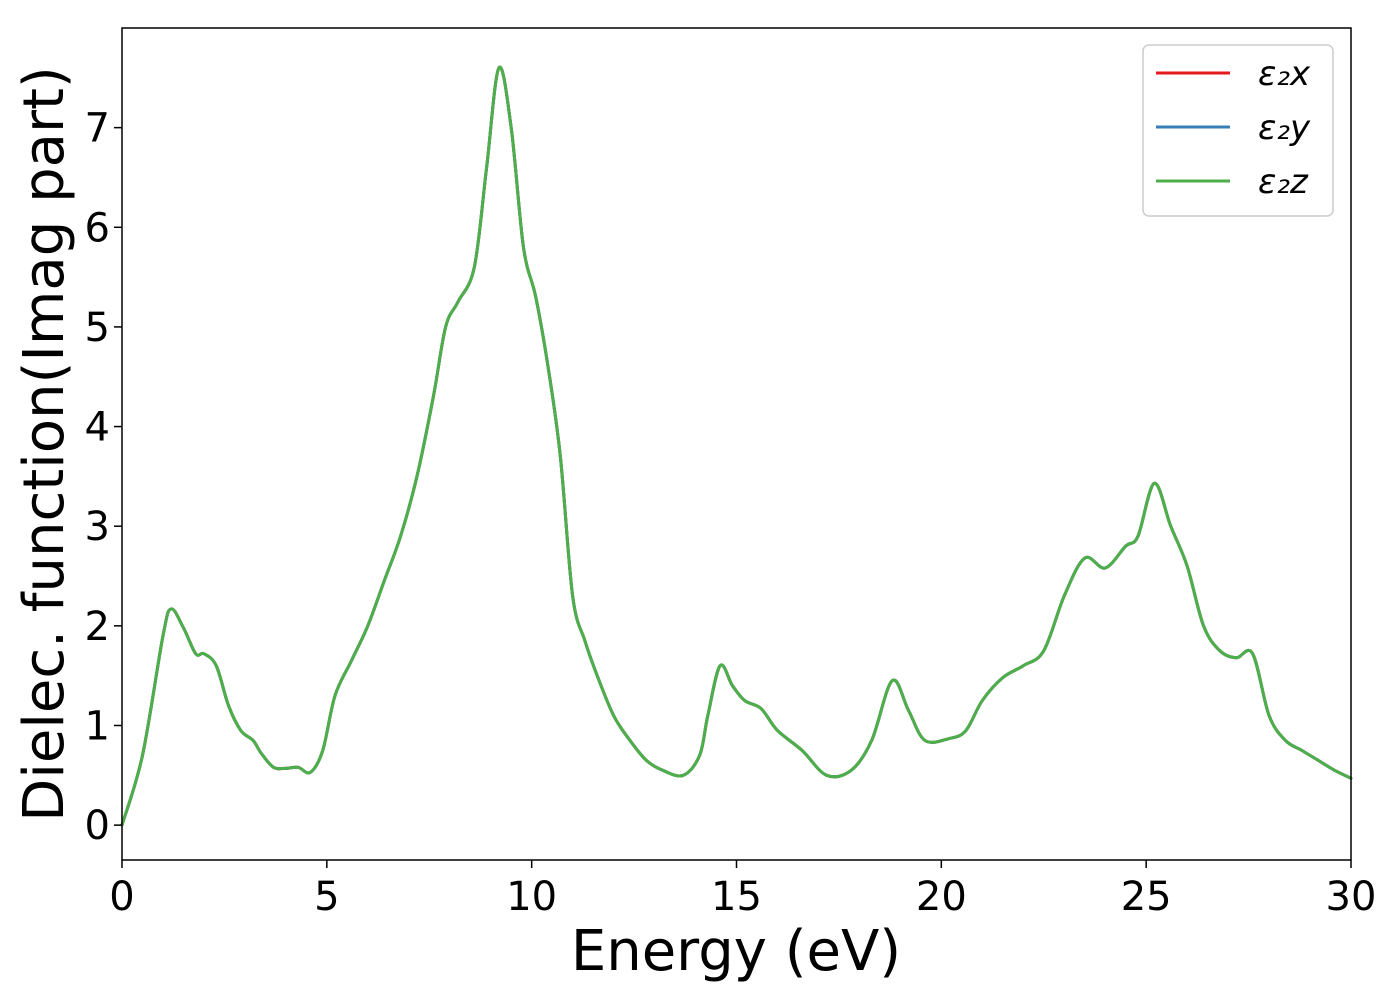 The height and width of the screenshot is (1004, 1400). I want to click on x-tick-label: 5, so click(326, 897).